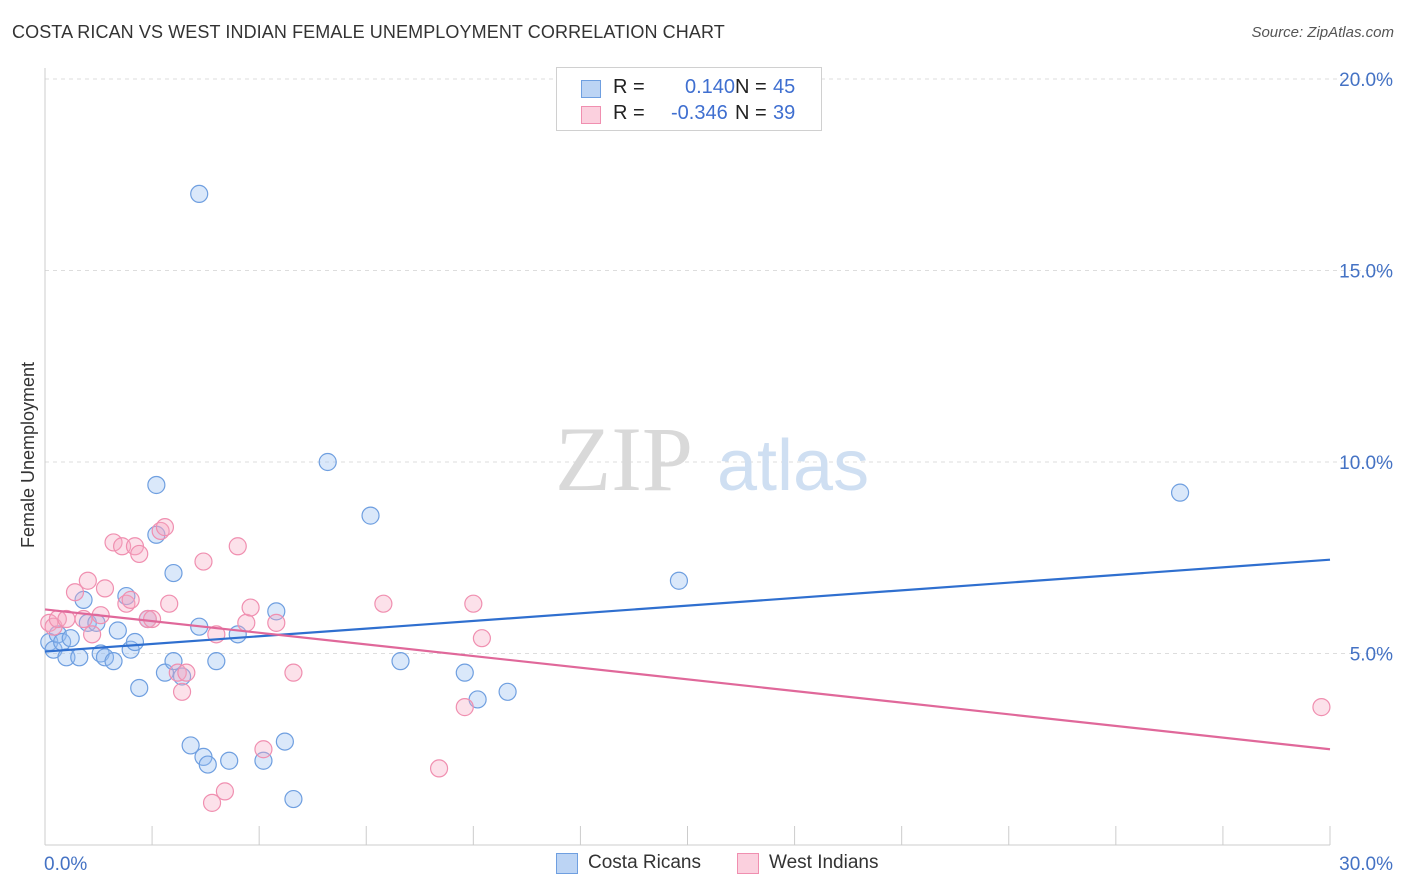 The image size is (1406, 892). What do you see at coordinates (1366, 463) in the screenshot?
I see `y-tick-label: 10.0%` at bounding box center [1366, 463].